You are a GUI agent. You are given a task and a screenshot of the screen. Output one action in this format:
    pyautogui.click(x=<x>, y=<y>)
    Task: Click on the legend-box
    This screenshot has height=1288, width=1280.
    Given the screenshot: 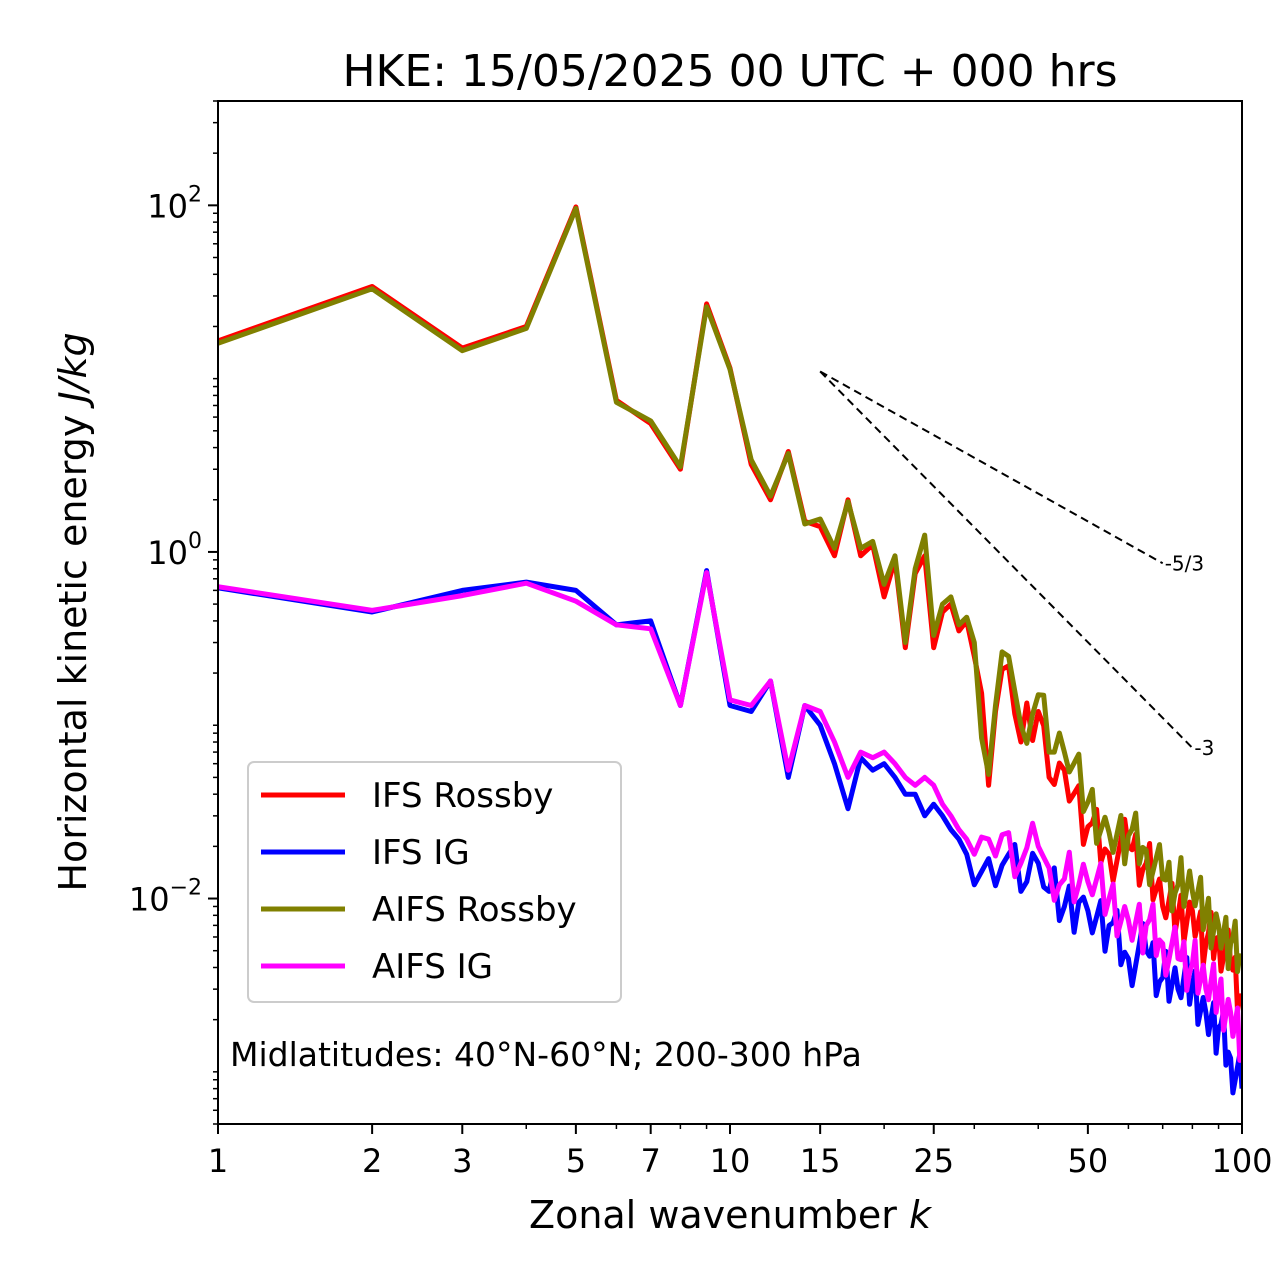 What is the action you would take?
    pyautogui.click(x=434, y=882)
    